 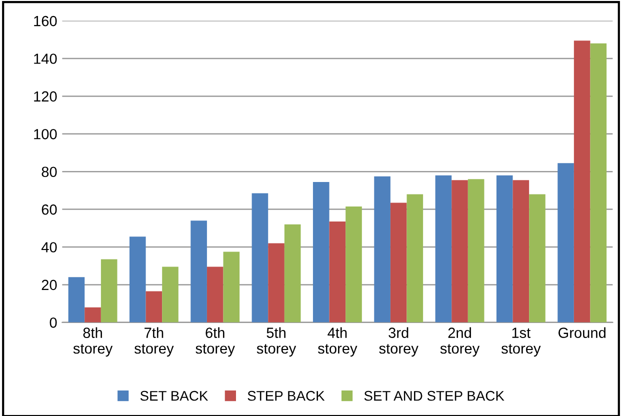 I want to click on y-tick-label: 60, so click(x=49, y=209).